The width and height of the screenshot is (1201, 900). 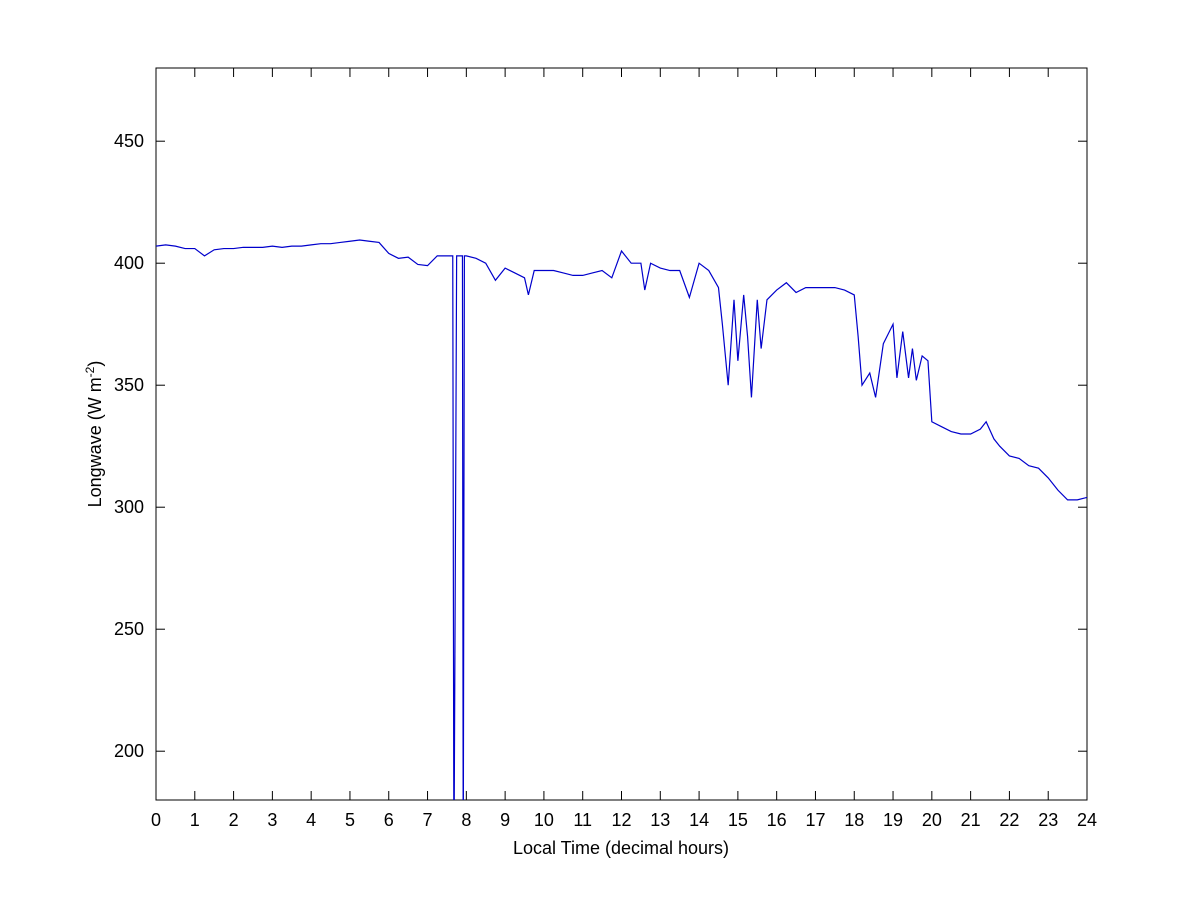 I want to click on x-tick-label: 0, so click(x=156, y=820).